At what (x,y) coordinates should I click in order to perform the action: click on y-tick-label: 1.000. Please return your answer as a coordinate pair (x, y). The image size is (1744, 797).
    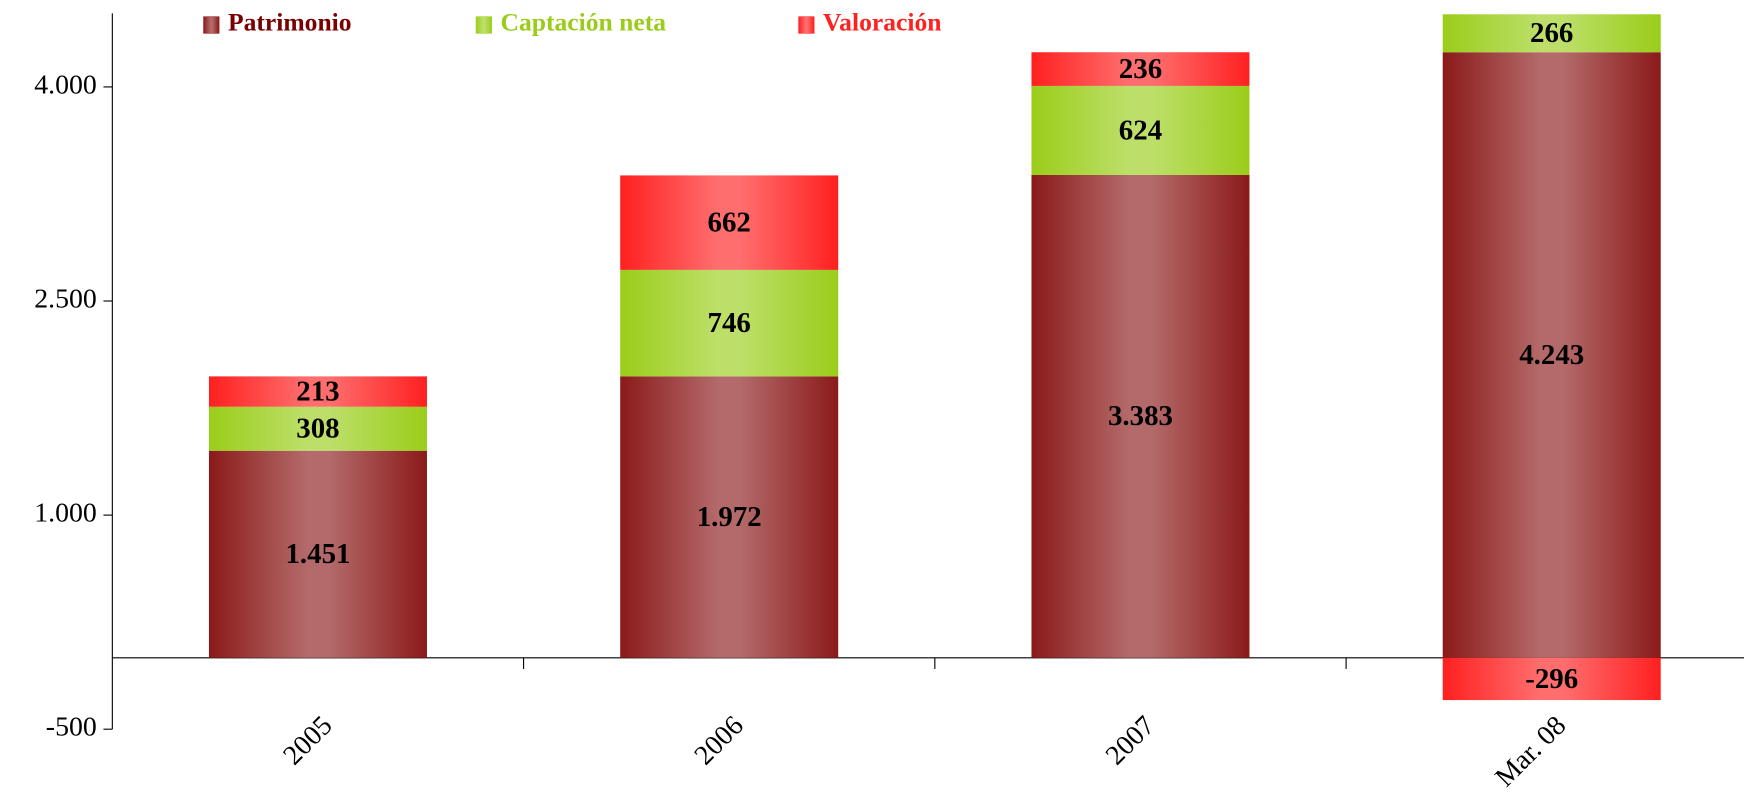
    Looking at the image, I should click on (65, 512).